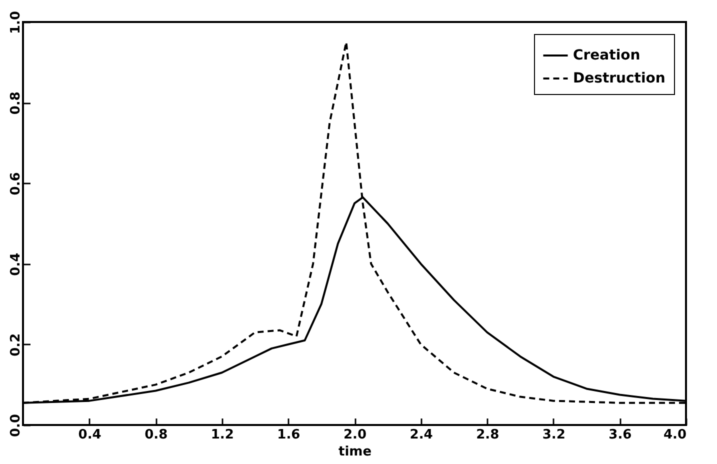 This screenshot has height=464, width=717. Describe the element at coordinates (620, 435) in the screenshot. I see `x-tick-label: 3.6` at that location.